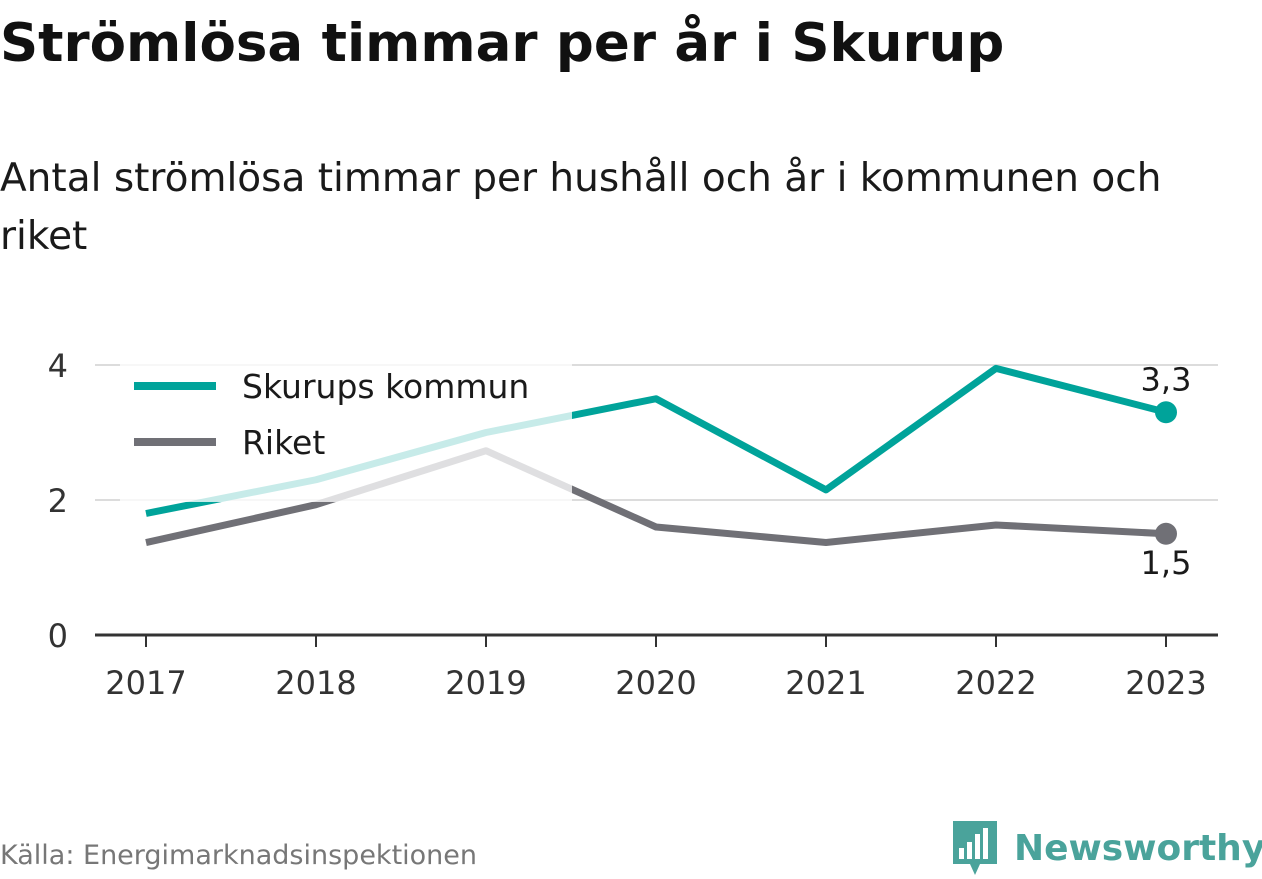 The image size is (1262, 879). I want to click on legend-label-1: Riket, so click(283, 442).